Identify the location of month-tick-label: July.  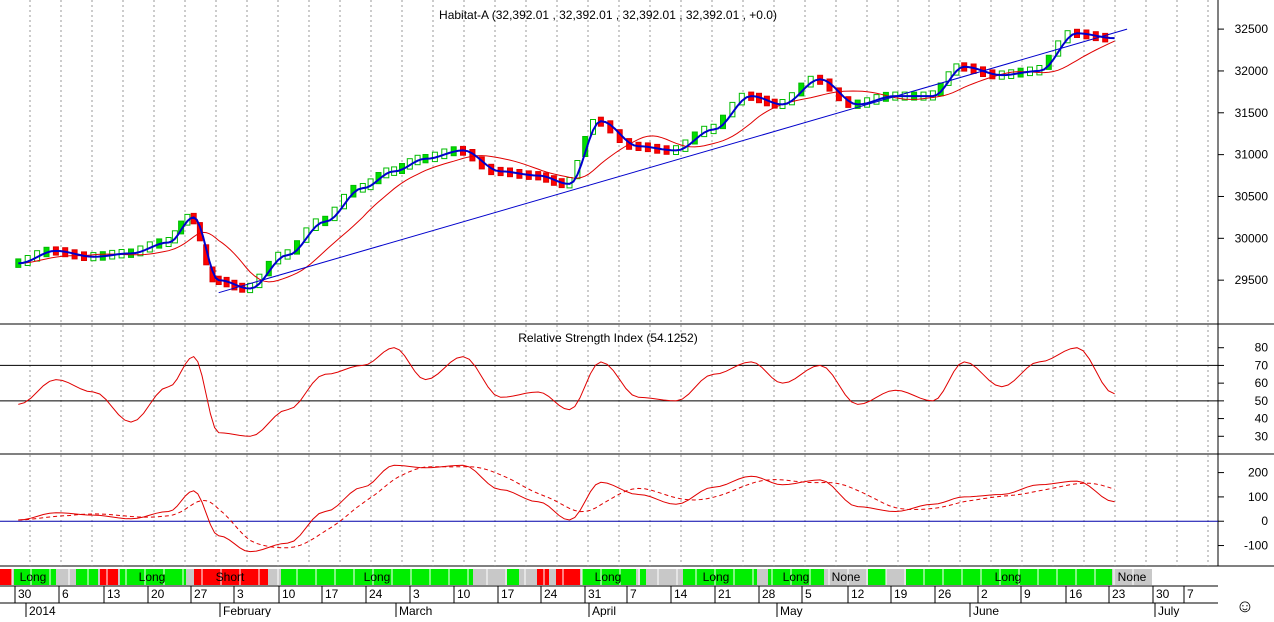
(1168, 610).